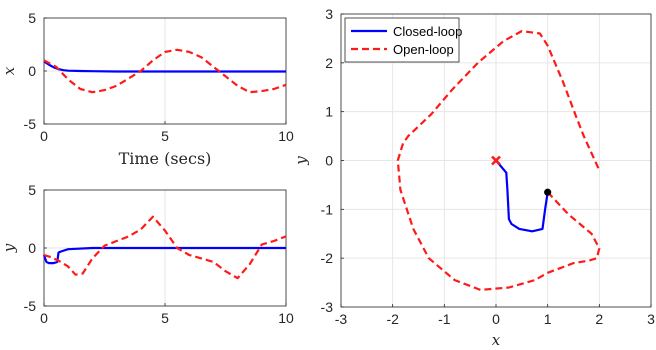 The height and width of the screenshot is (350, 656). I want to click on equilibrium-cross, so click(496, 160).